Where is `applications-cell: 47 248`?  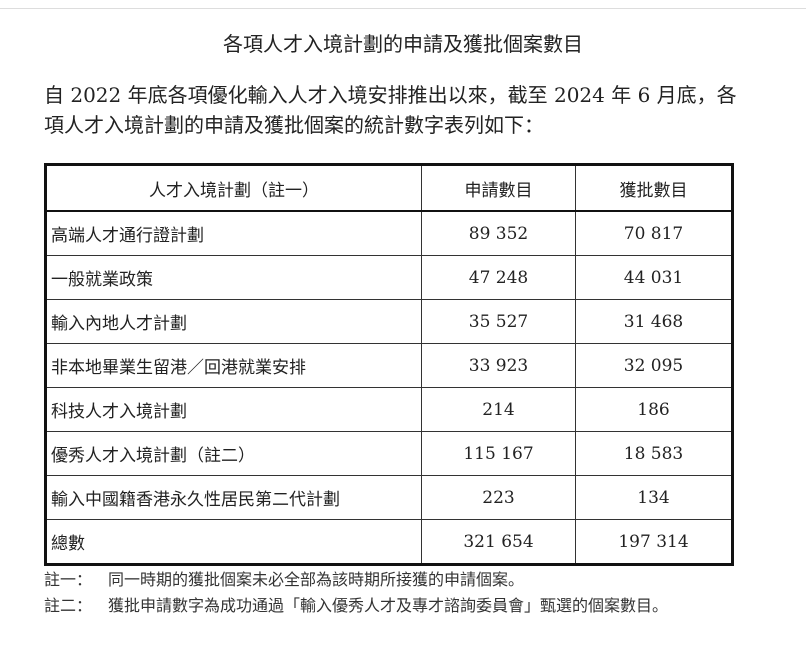 applications-cell: 47 248 is located at coordinates (498, 277).